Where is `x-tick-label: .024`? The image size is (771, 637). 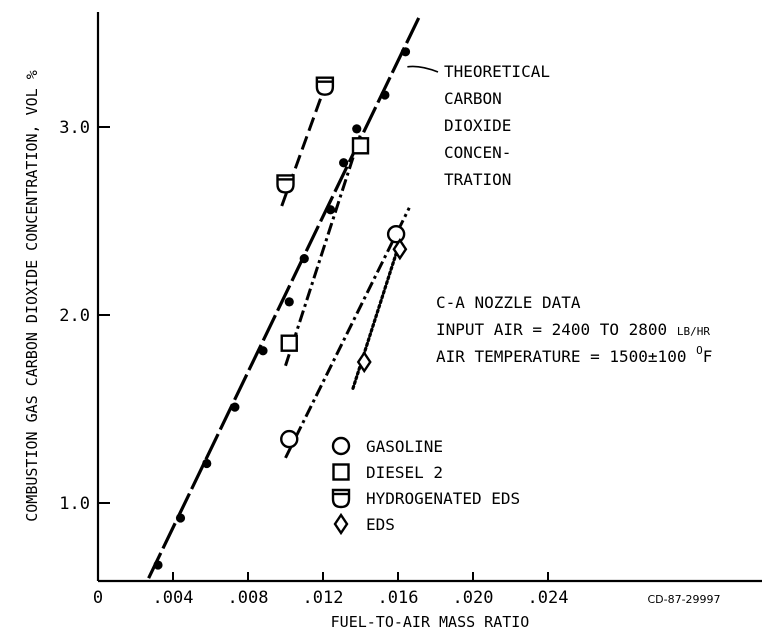
x-tick-label: .024 is located at coordinates (548, 598).